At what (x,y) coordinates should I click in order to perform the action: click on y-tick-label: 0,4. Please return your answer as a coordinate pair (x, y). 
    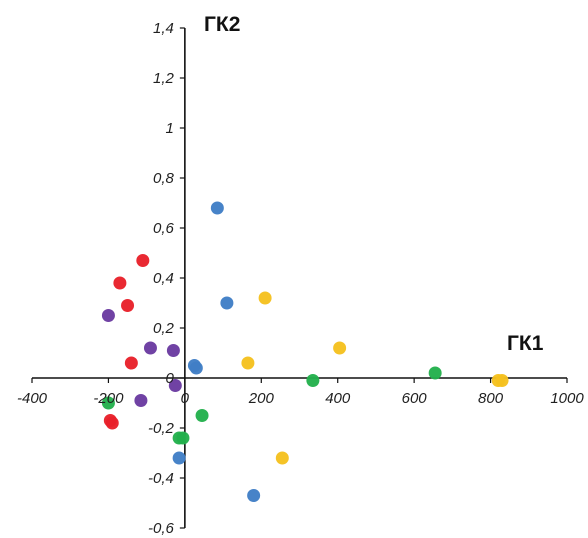
    Looking at the image, I should click on (163, 278).